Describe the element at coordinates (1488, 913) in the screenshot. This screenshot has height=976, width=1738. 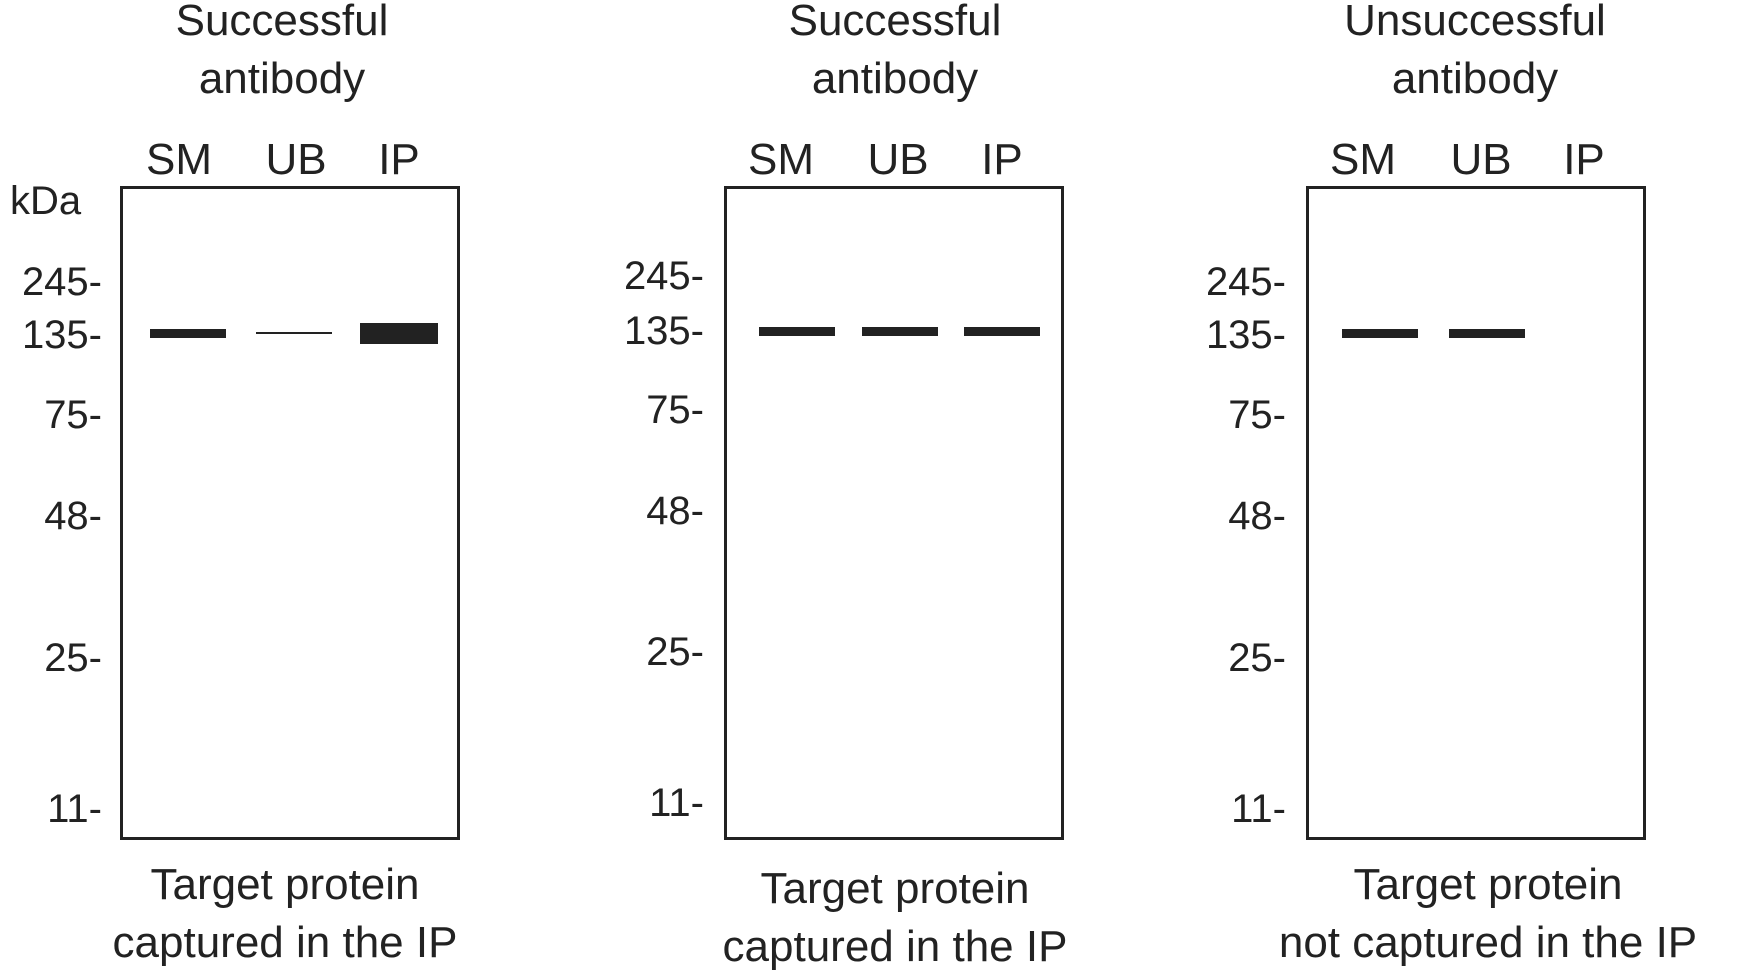
I see `panel-caption: Target protein not captured in the IP` at that location.